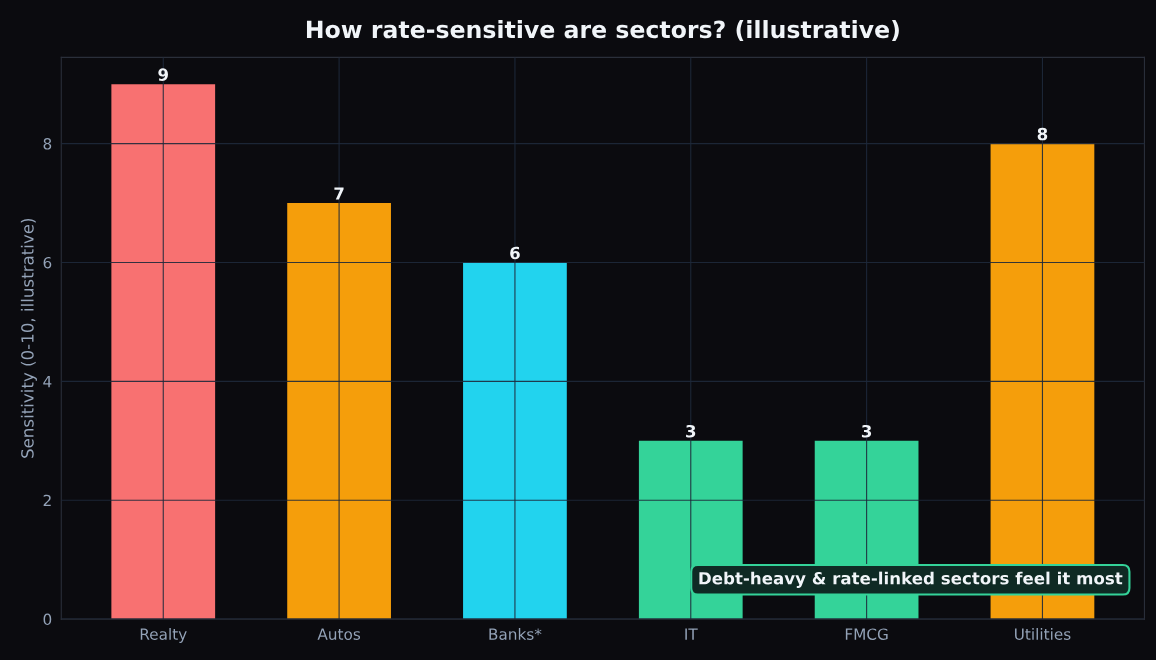 The height and width of the screenshot is (660, 1156). I want to click on x-tick-label: FMCG, so click(866, 634).